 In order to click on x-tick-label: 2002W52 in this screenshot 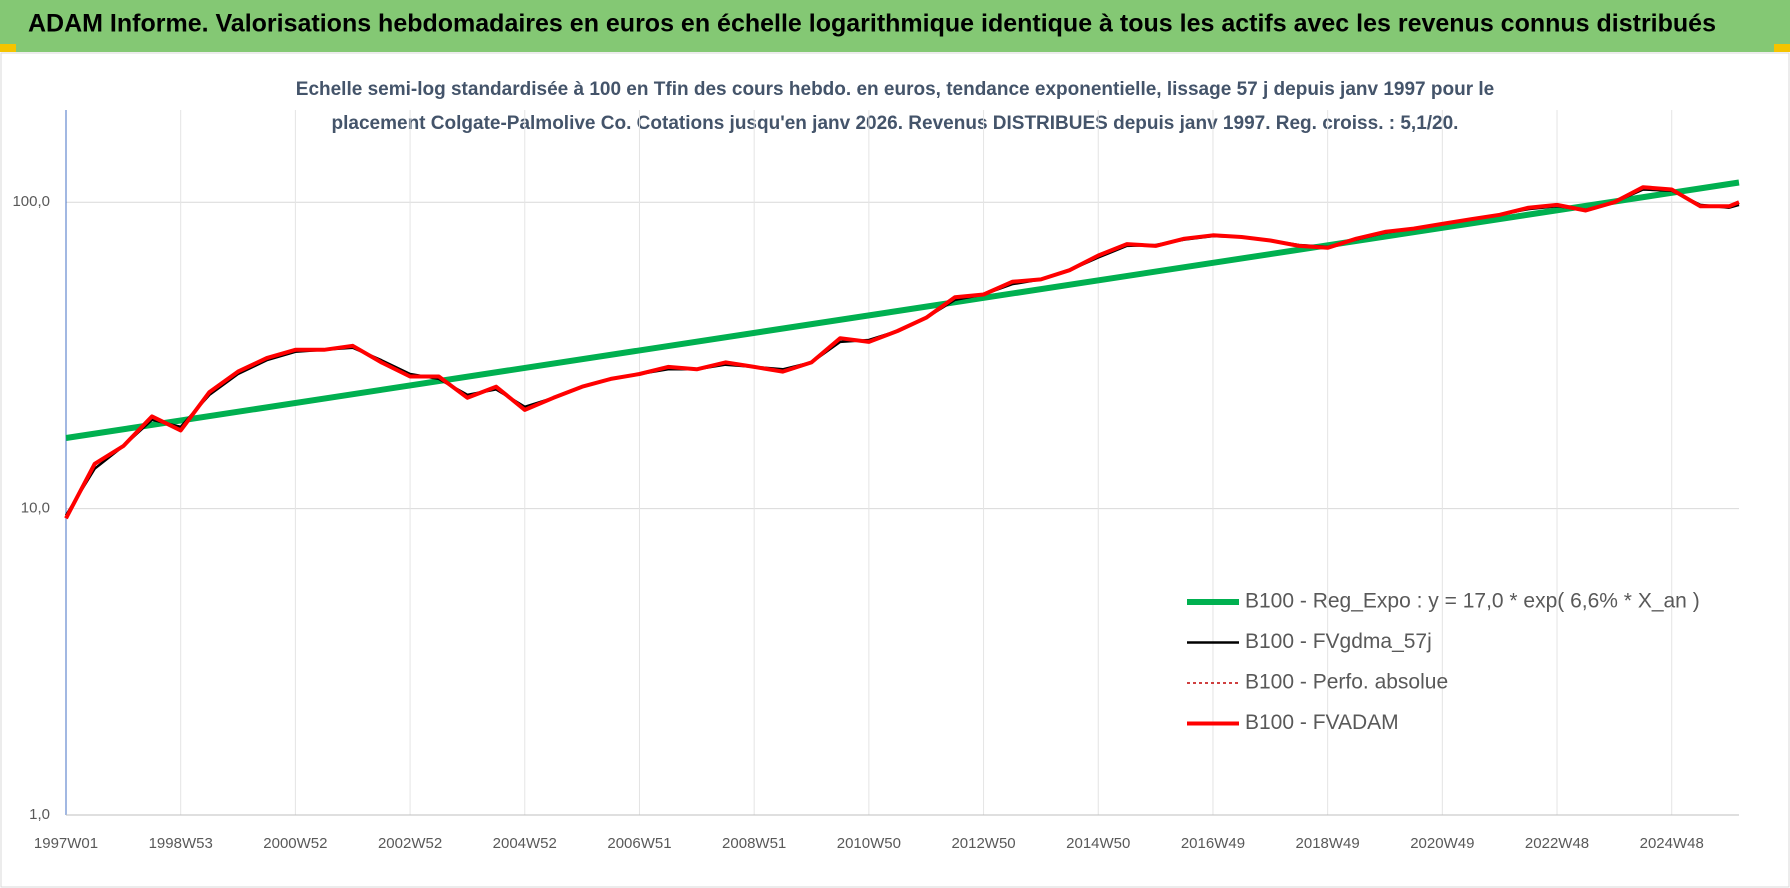, I will do `click(410, 843)`.